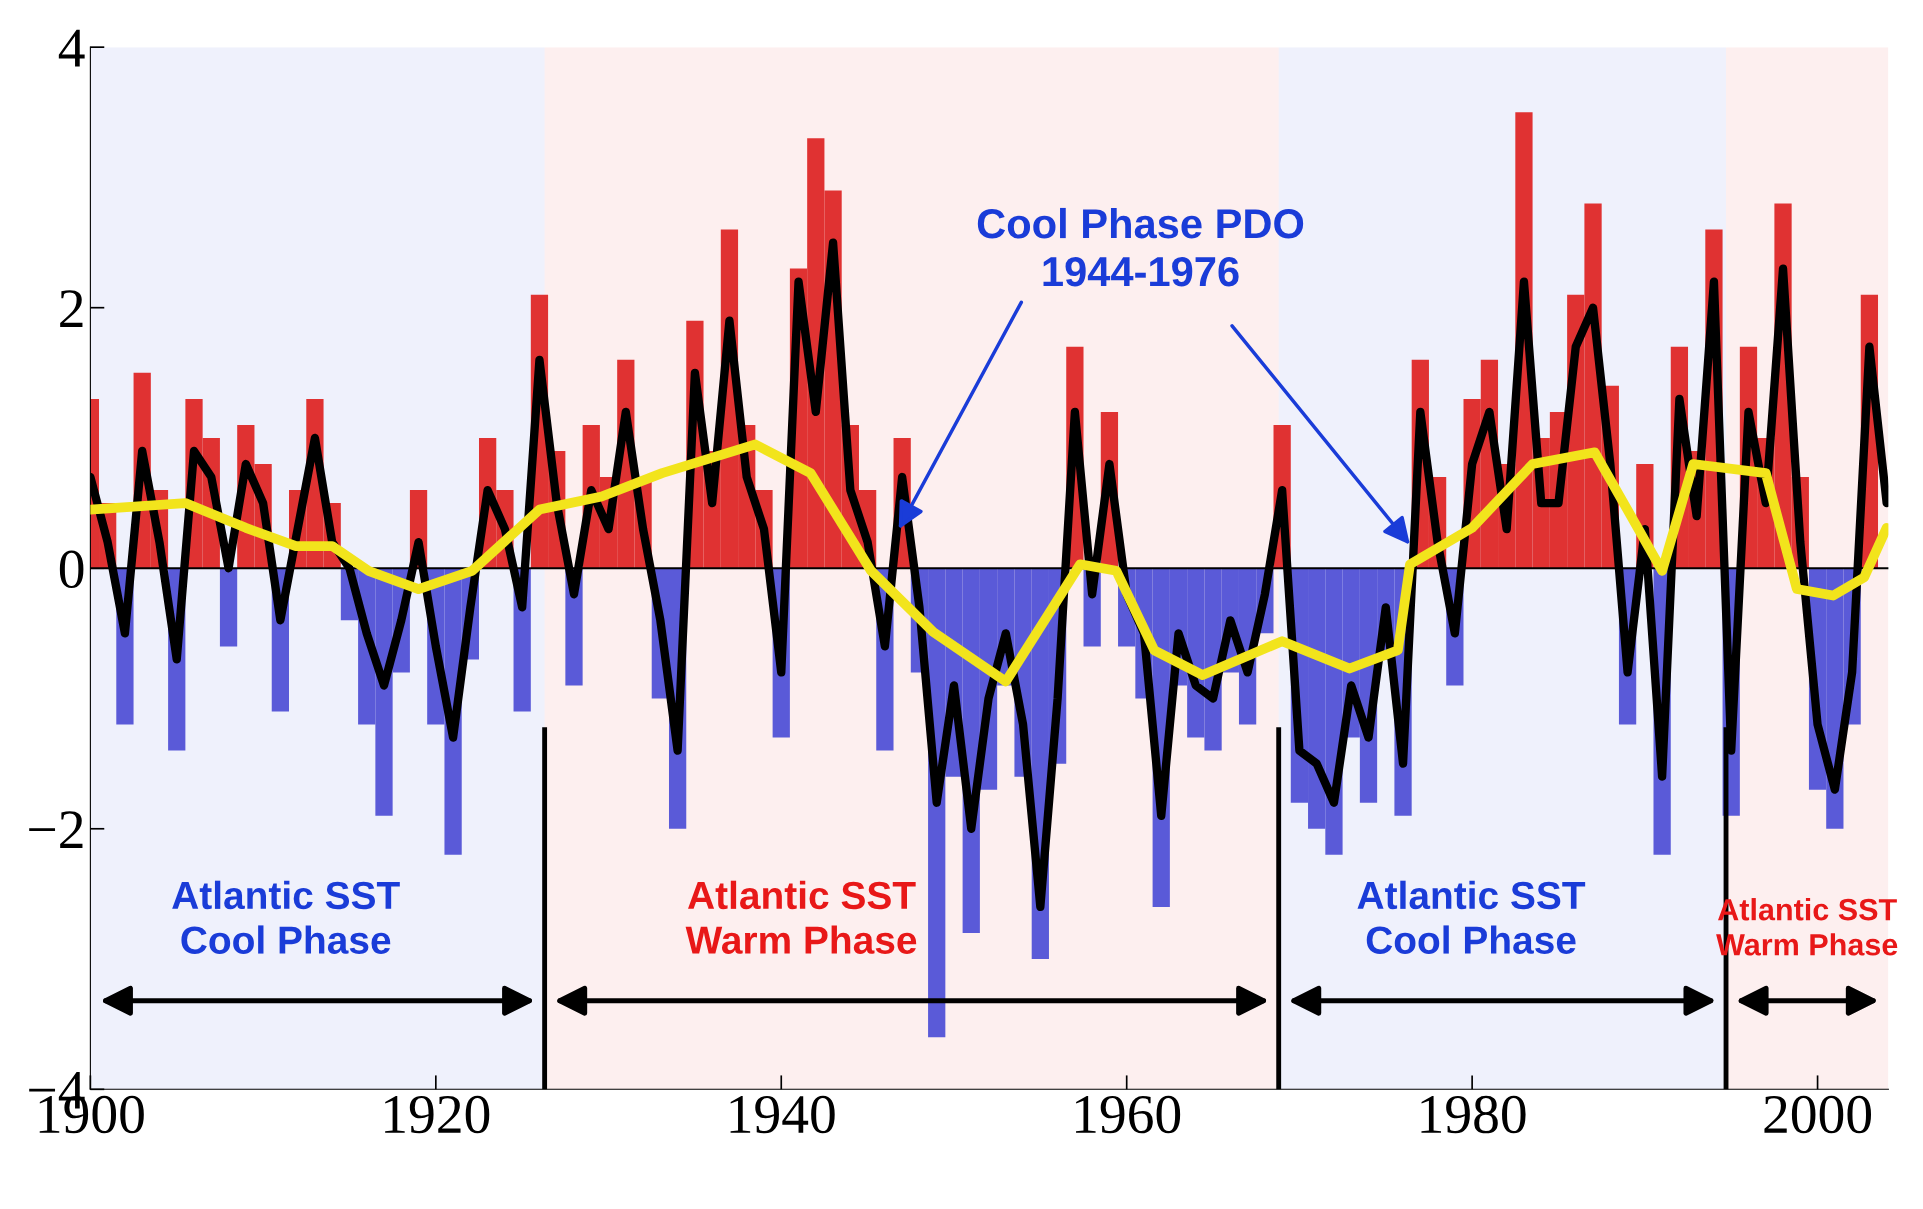  Describe the element at coordinates (1473, 1114) in the screenshot. I see `x-tick-label: 1980` at that location.